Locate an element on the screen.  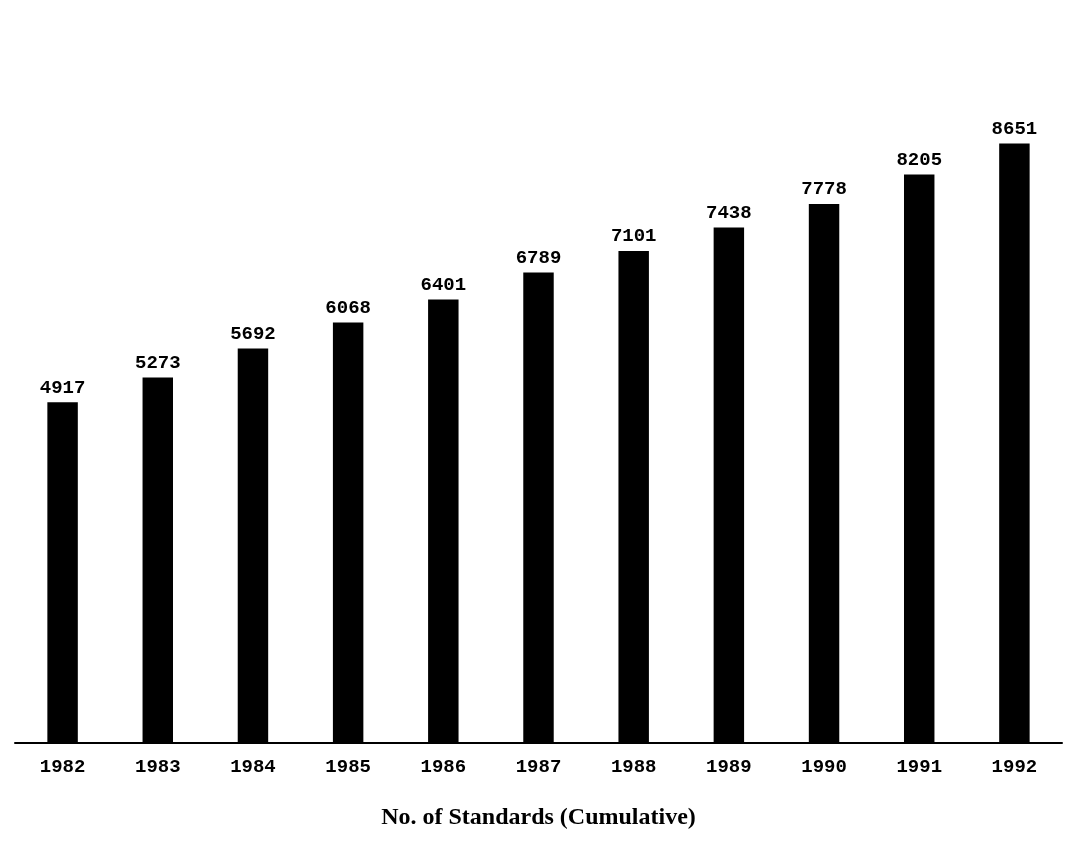
data-label: 8651 is located at coordinates (1014, 128).